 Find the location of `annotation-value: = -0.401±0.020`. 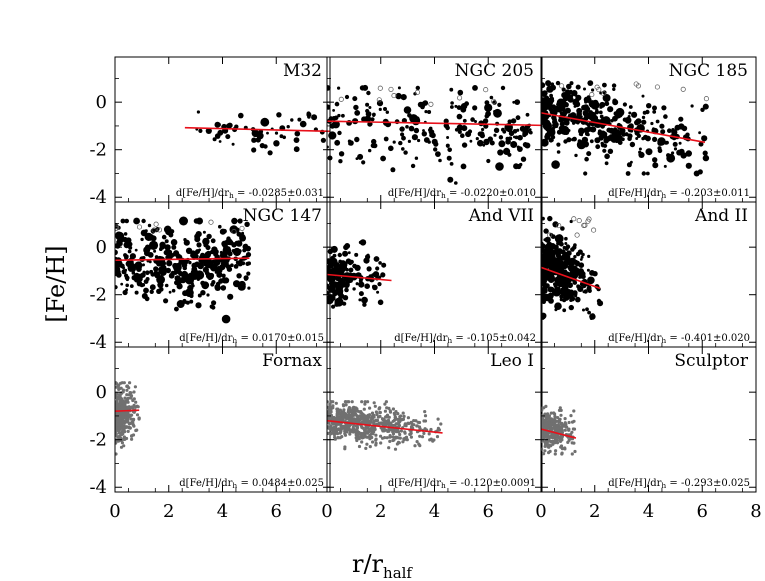

annotation-value: = -0.401±0.020 is located at coordinates (708, 338).